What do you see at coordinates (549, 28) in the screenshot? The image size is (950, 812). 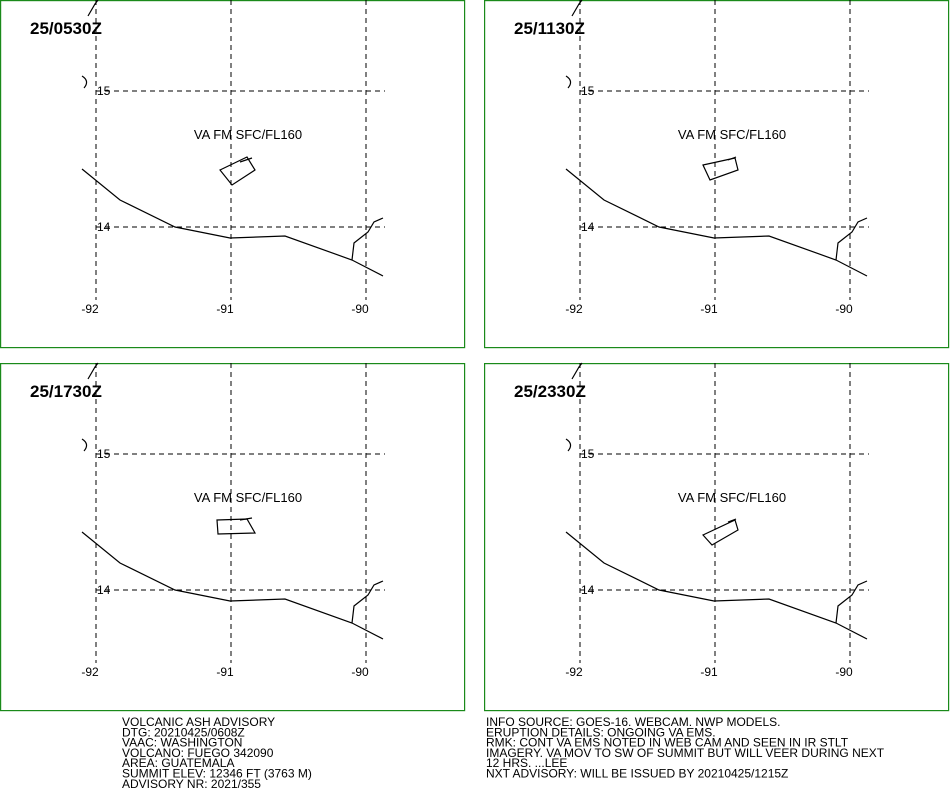 I see `valid-time: 25/1130Z` at bounding box center [549, 28].